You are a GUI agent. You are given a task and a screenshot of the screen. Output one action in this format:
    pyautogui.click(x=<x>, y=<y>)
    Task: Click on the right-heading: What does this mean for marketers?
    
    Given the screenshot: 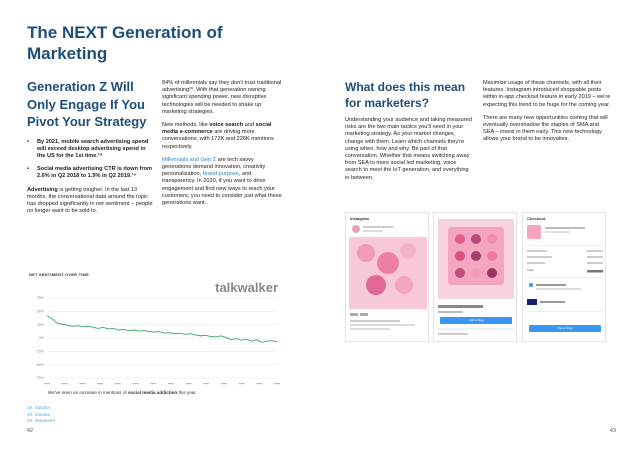 What is the action you would take?
    pyautogui.click(x=405, y=95)
    